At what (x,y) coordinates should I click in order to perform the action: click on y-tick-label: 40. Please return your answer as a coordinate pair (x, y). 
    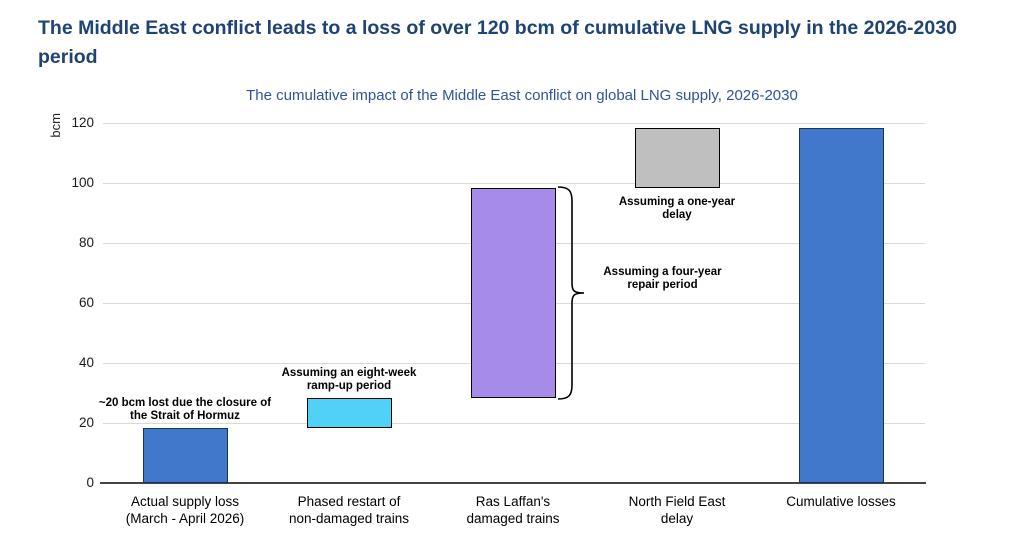
    Looking at the image, I should click on (86, 362).